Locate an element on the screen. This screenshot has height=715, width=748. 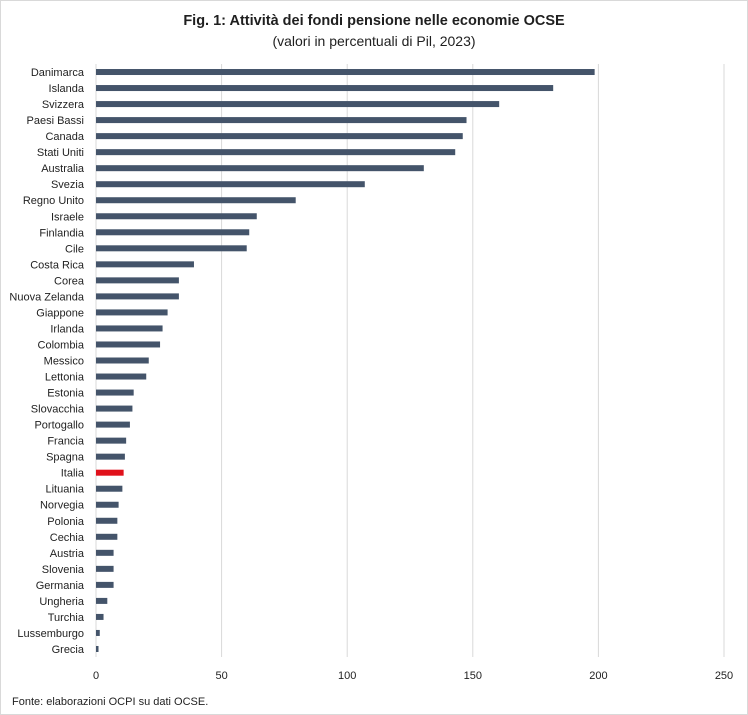
bar-portogallo is located at coordinates (113, 424).